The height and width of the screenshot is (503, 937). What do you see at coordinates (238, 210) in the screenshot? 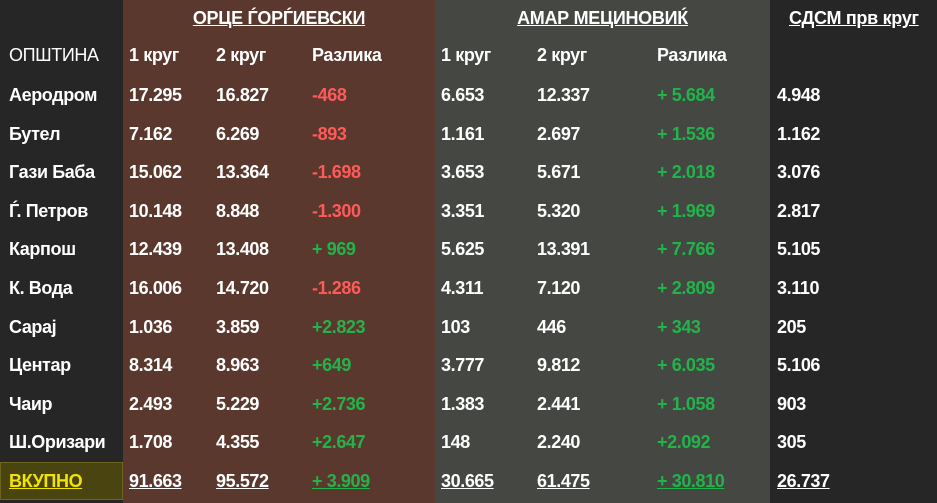
I see `orce-round2-value: 8.848` at bounding box center [238, 210].